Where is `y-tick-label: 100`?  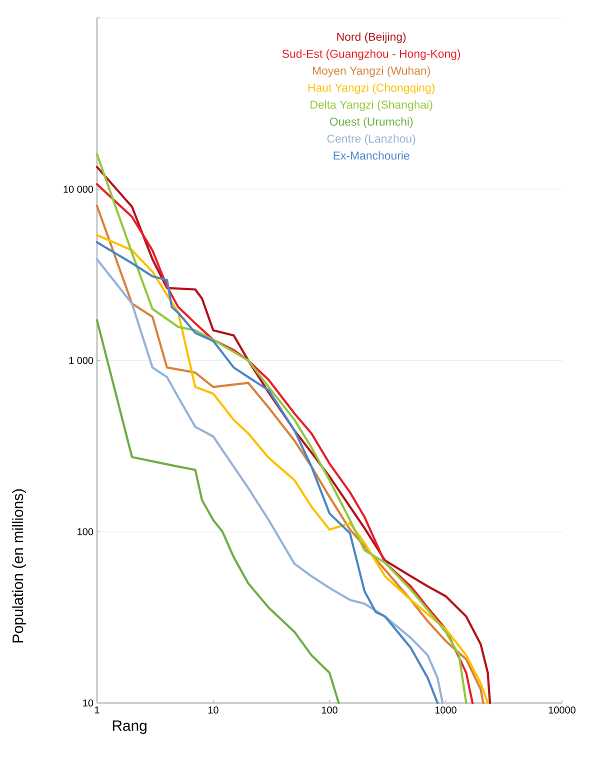 y-tick-label: 100 is located at coordinates (86, 532).